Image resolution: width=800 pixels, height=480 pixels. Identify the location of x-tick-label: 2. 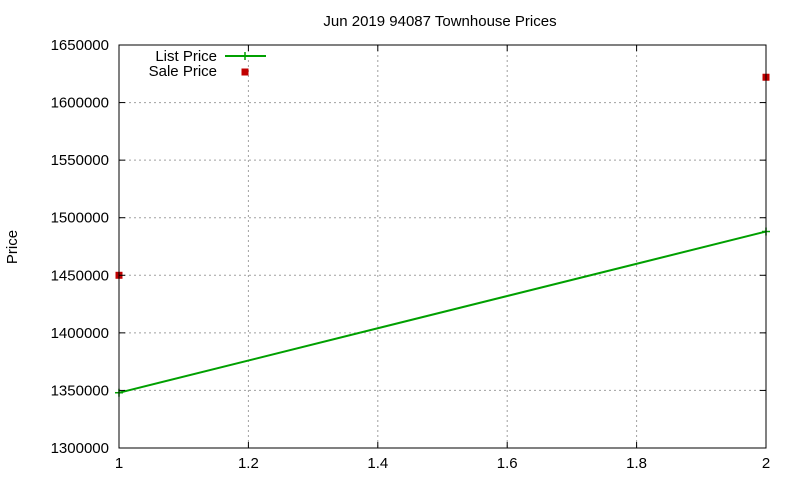
(766, 463).